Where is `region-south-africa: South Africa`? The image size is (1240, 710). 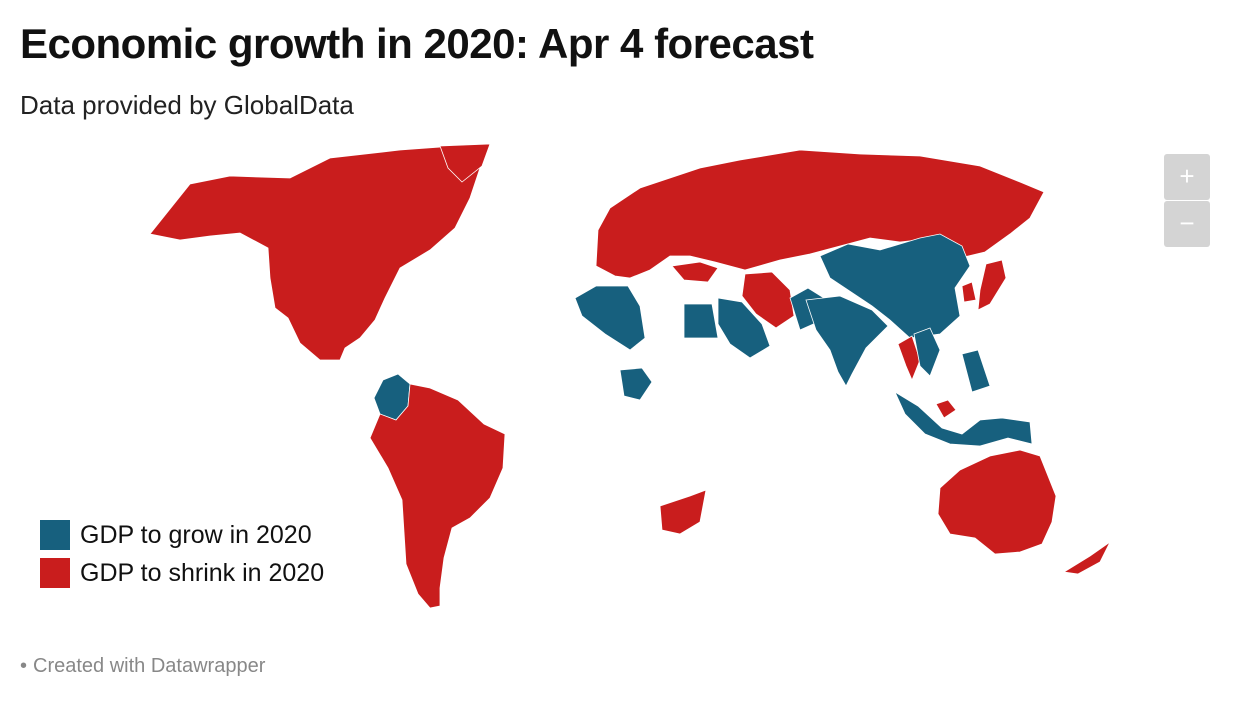 region-south-africa: South Africa is located at coordinates (683, 512).